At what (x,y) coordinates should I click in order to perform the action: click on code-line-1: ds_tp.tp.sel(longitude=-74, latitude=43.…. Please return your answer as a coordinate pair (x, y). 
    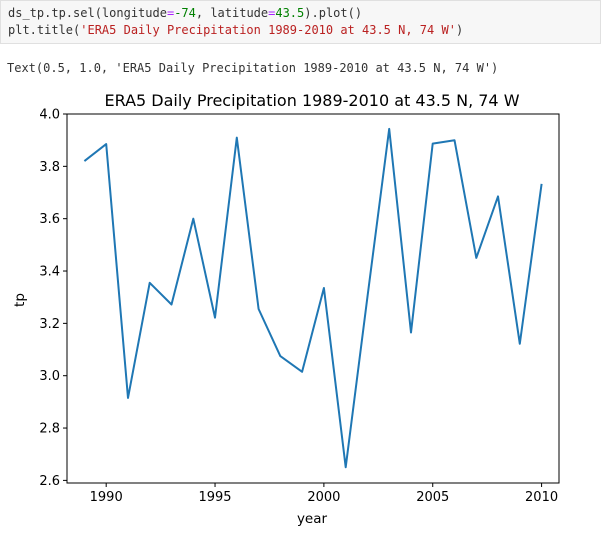
    Looking at the image, I should click on (304, 13).